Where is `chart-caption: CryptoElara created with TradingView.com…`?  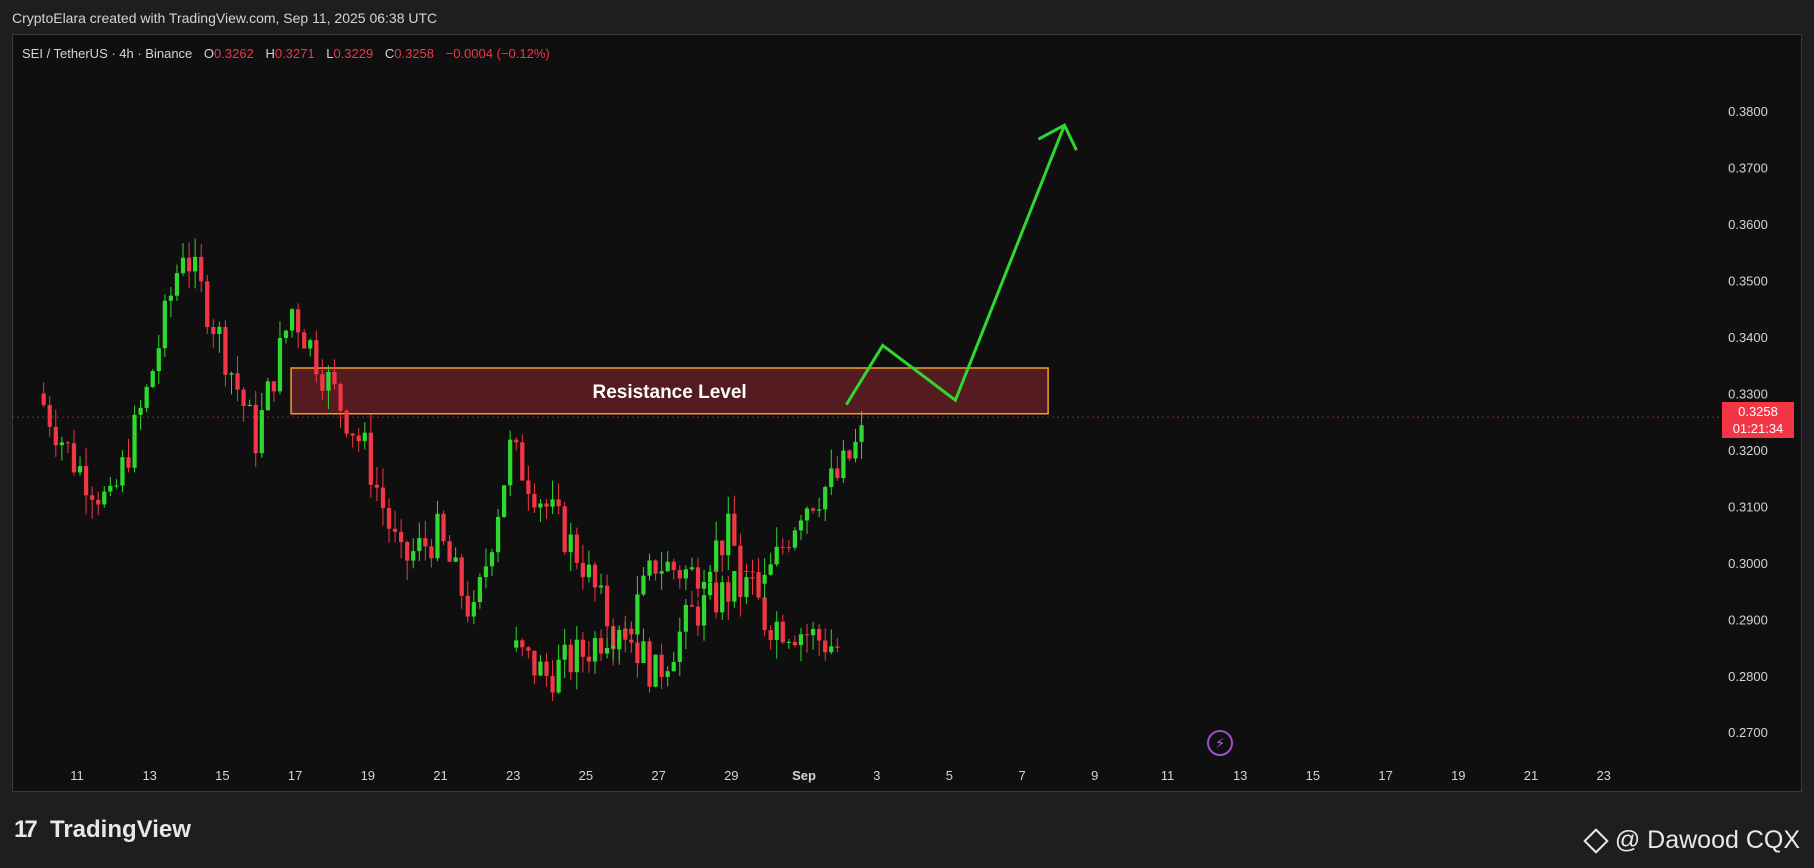 chart-caption: CryptoElara created with TradingView.com… is located at coordinates (225, 18).